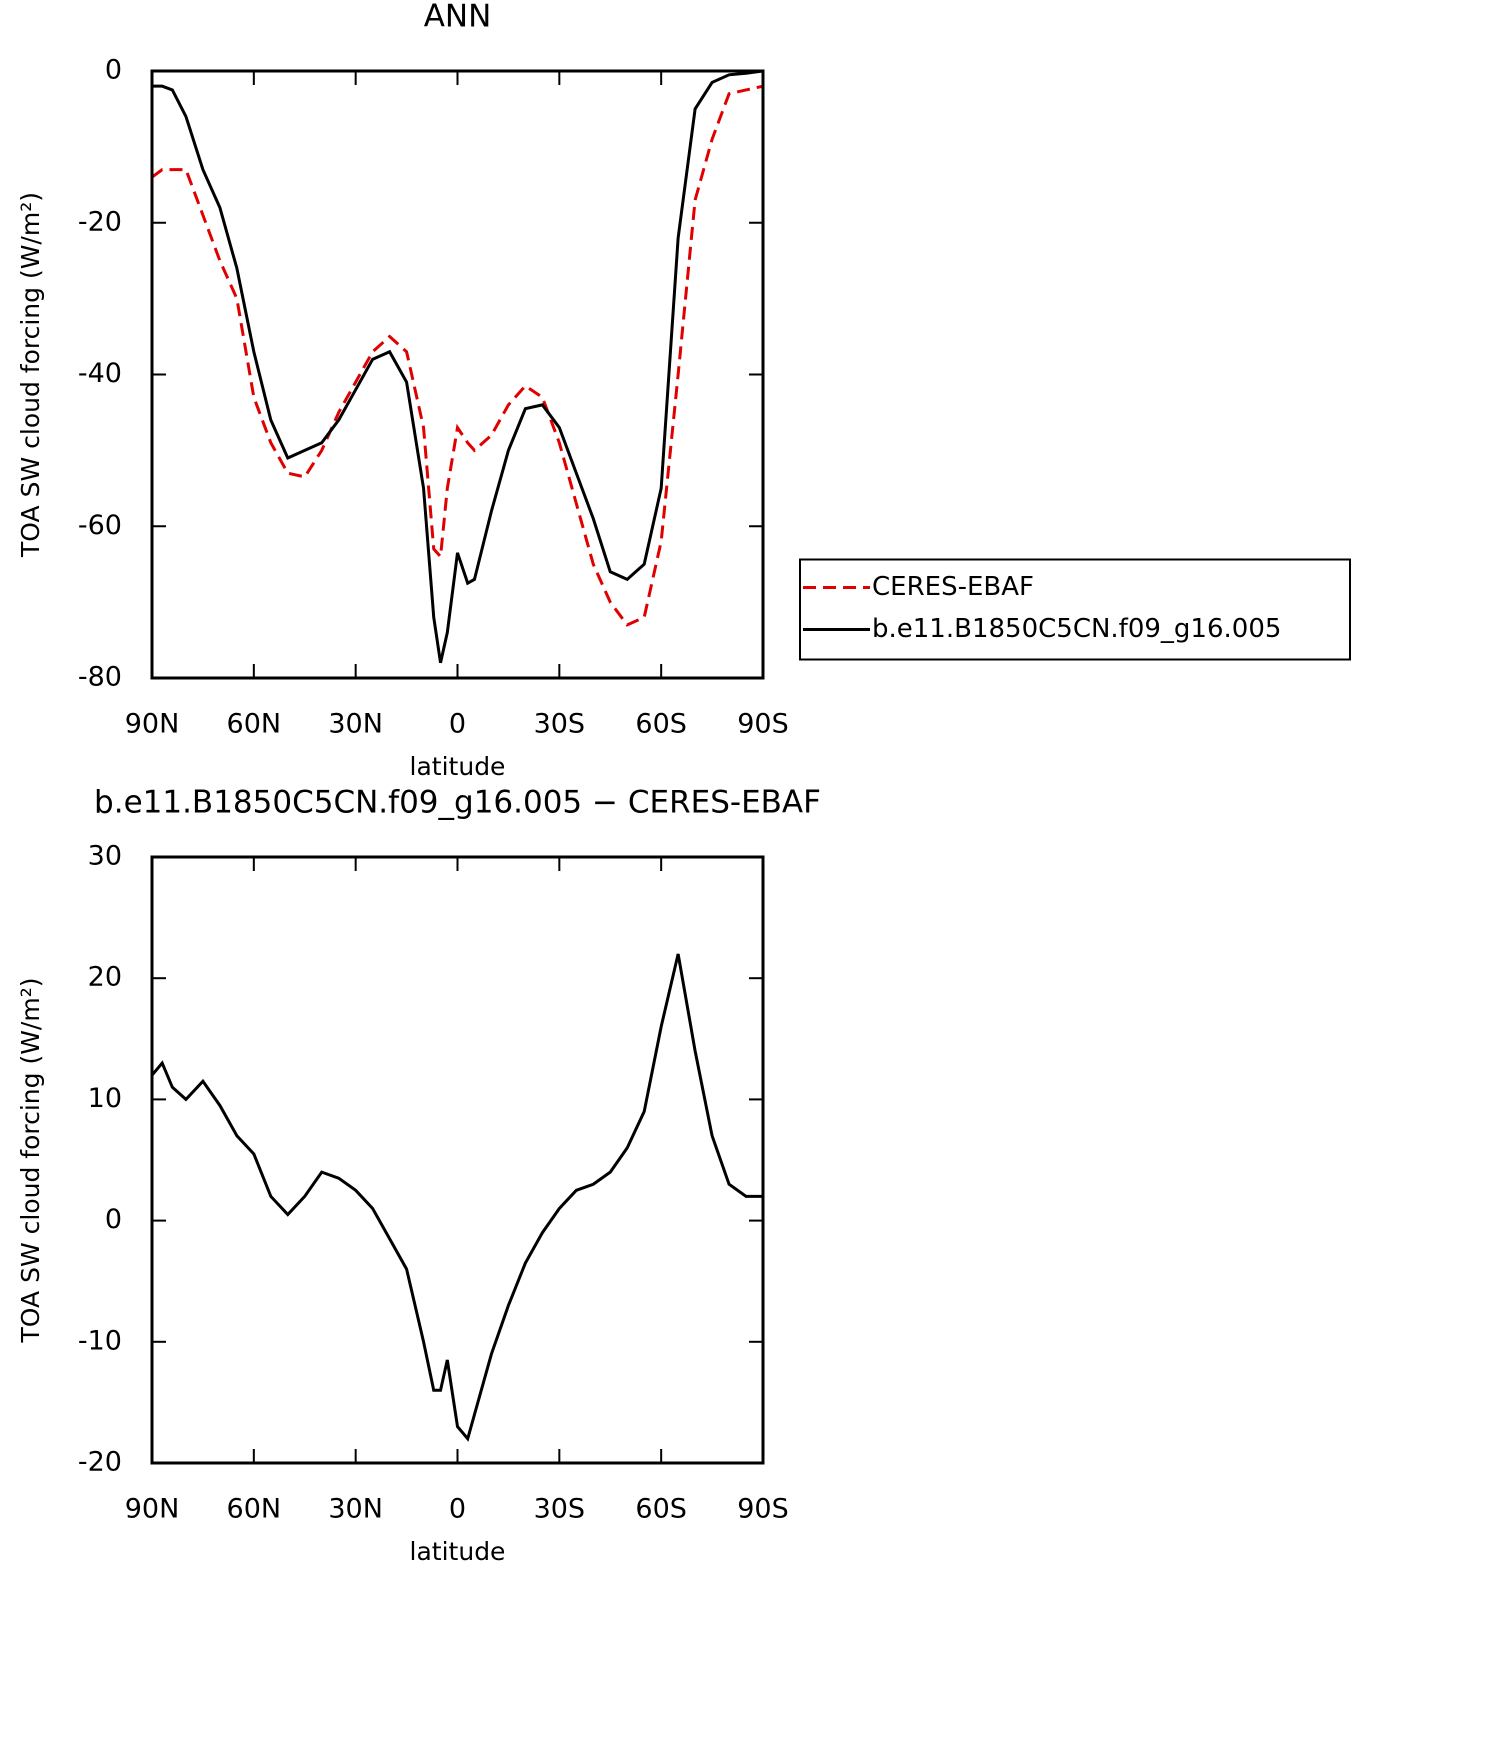  What do you see at coordinates (105, 977) in the screenshot?
I see `y-tick-label: 20` at bounding box center [105, 977].